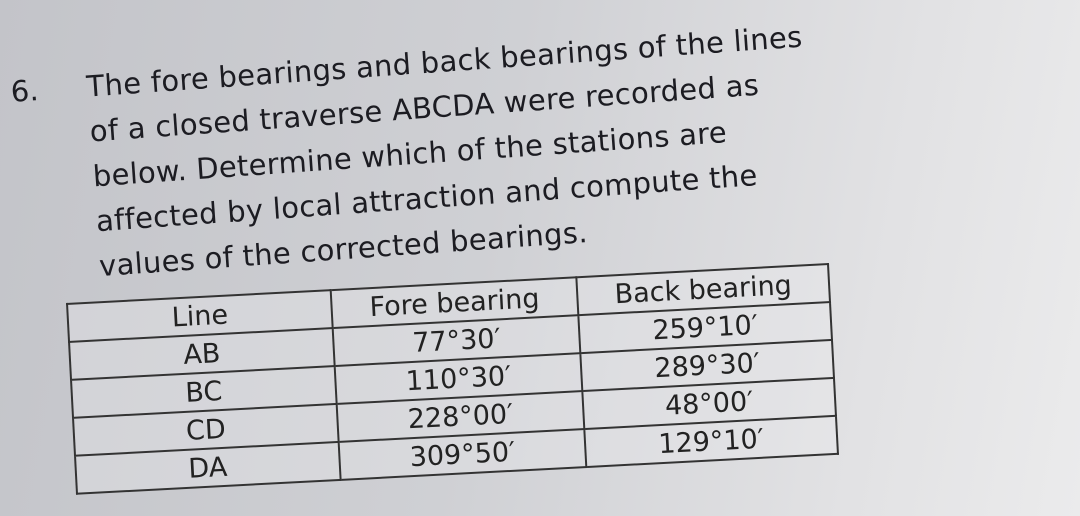  What do you see at coordinates (24, 91) in the screenshot?
I see `question-number: 6.` at bounding box center [24, 91].